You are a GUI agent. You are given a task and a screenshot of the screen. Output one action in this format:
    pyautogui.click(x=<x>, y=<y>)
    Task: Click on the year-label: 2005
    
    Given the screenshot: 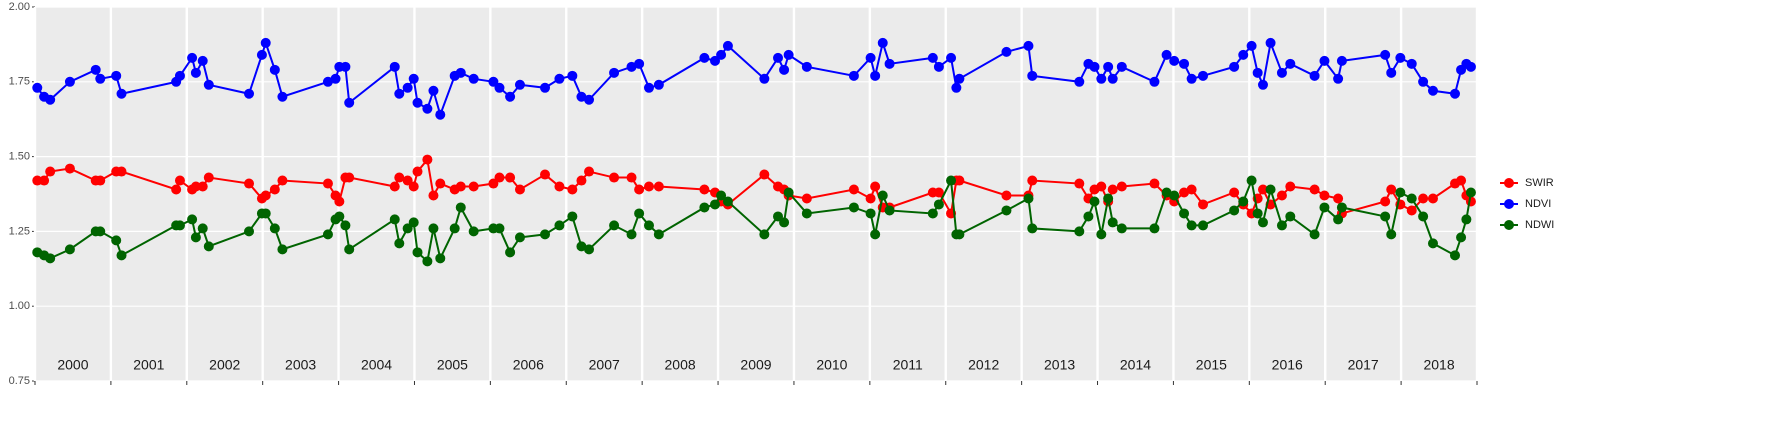 What is the action you would take?
    pyautogui.click(x=452, y=365)
    